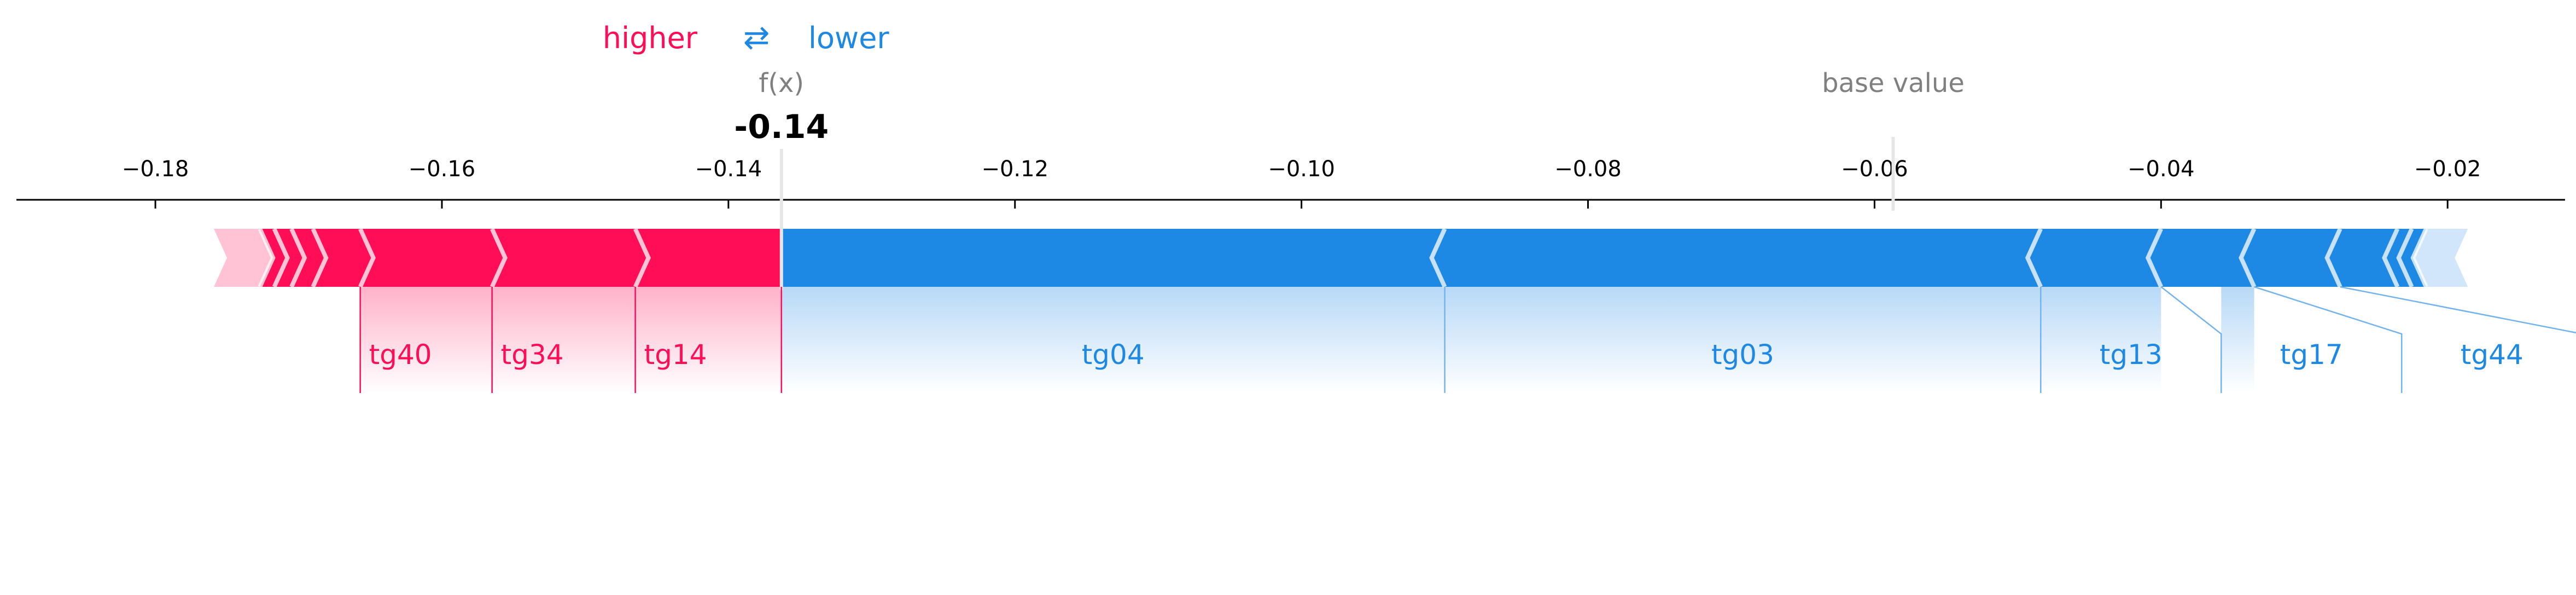 The height and width of the screenshot is (595, 2576). What do you see at coordinates (2131, 355) in the screenshot?
I see `feature-label-tg13: tg13` at bounding box center [2131, 355].